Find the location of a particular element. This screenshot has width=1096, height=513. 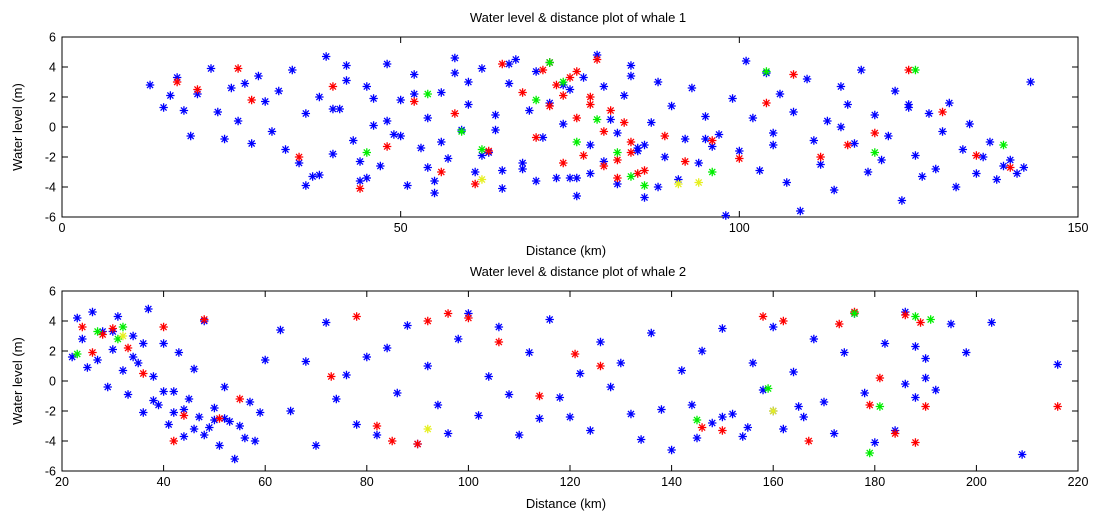

y-tick-label: 4 is located at coordinates (52, 322).